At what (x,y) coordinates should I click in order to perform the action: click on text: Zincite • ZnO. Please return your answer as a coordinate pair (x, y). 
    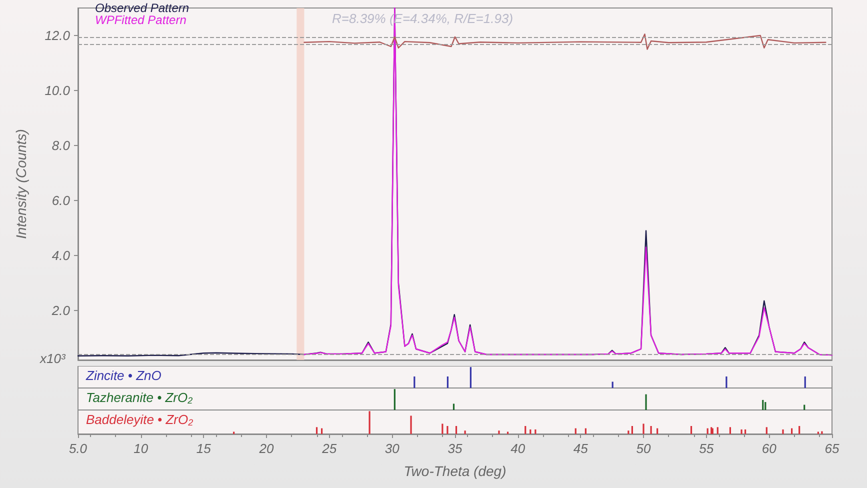
    Looking at the image, I should click on (123, 375).